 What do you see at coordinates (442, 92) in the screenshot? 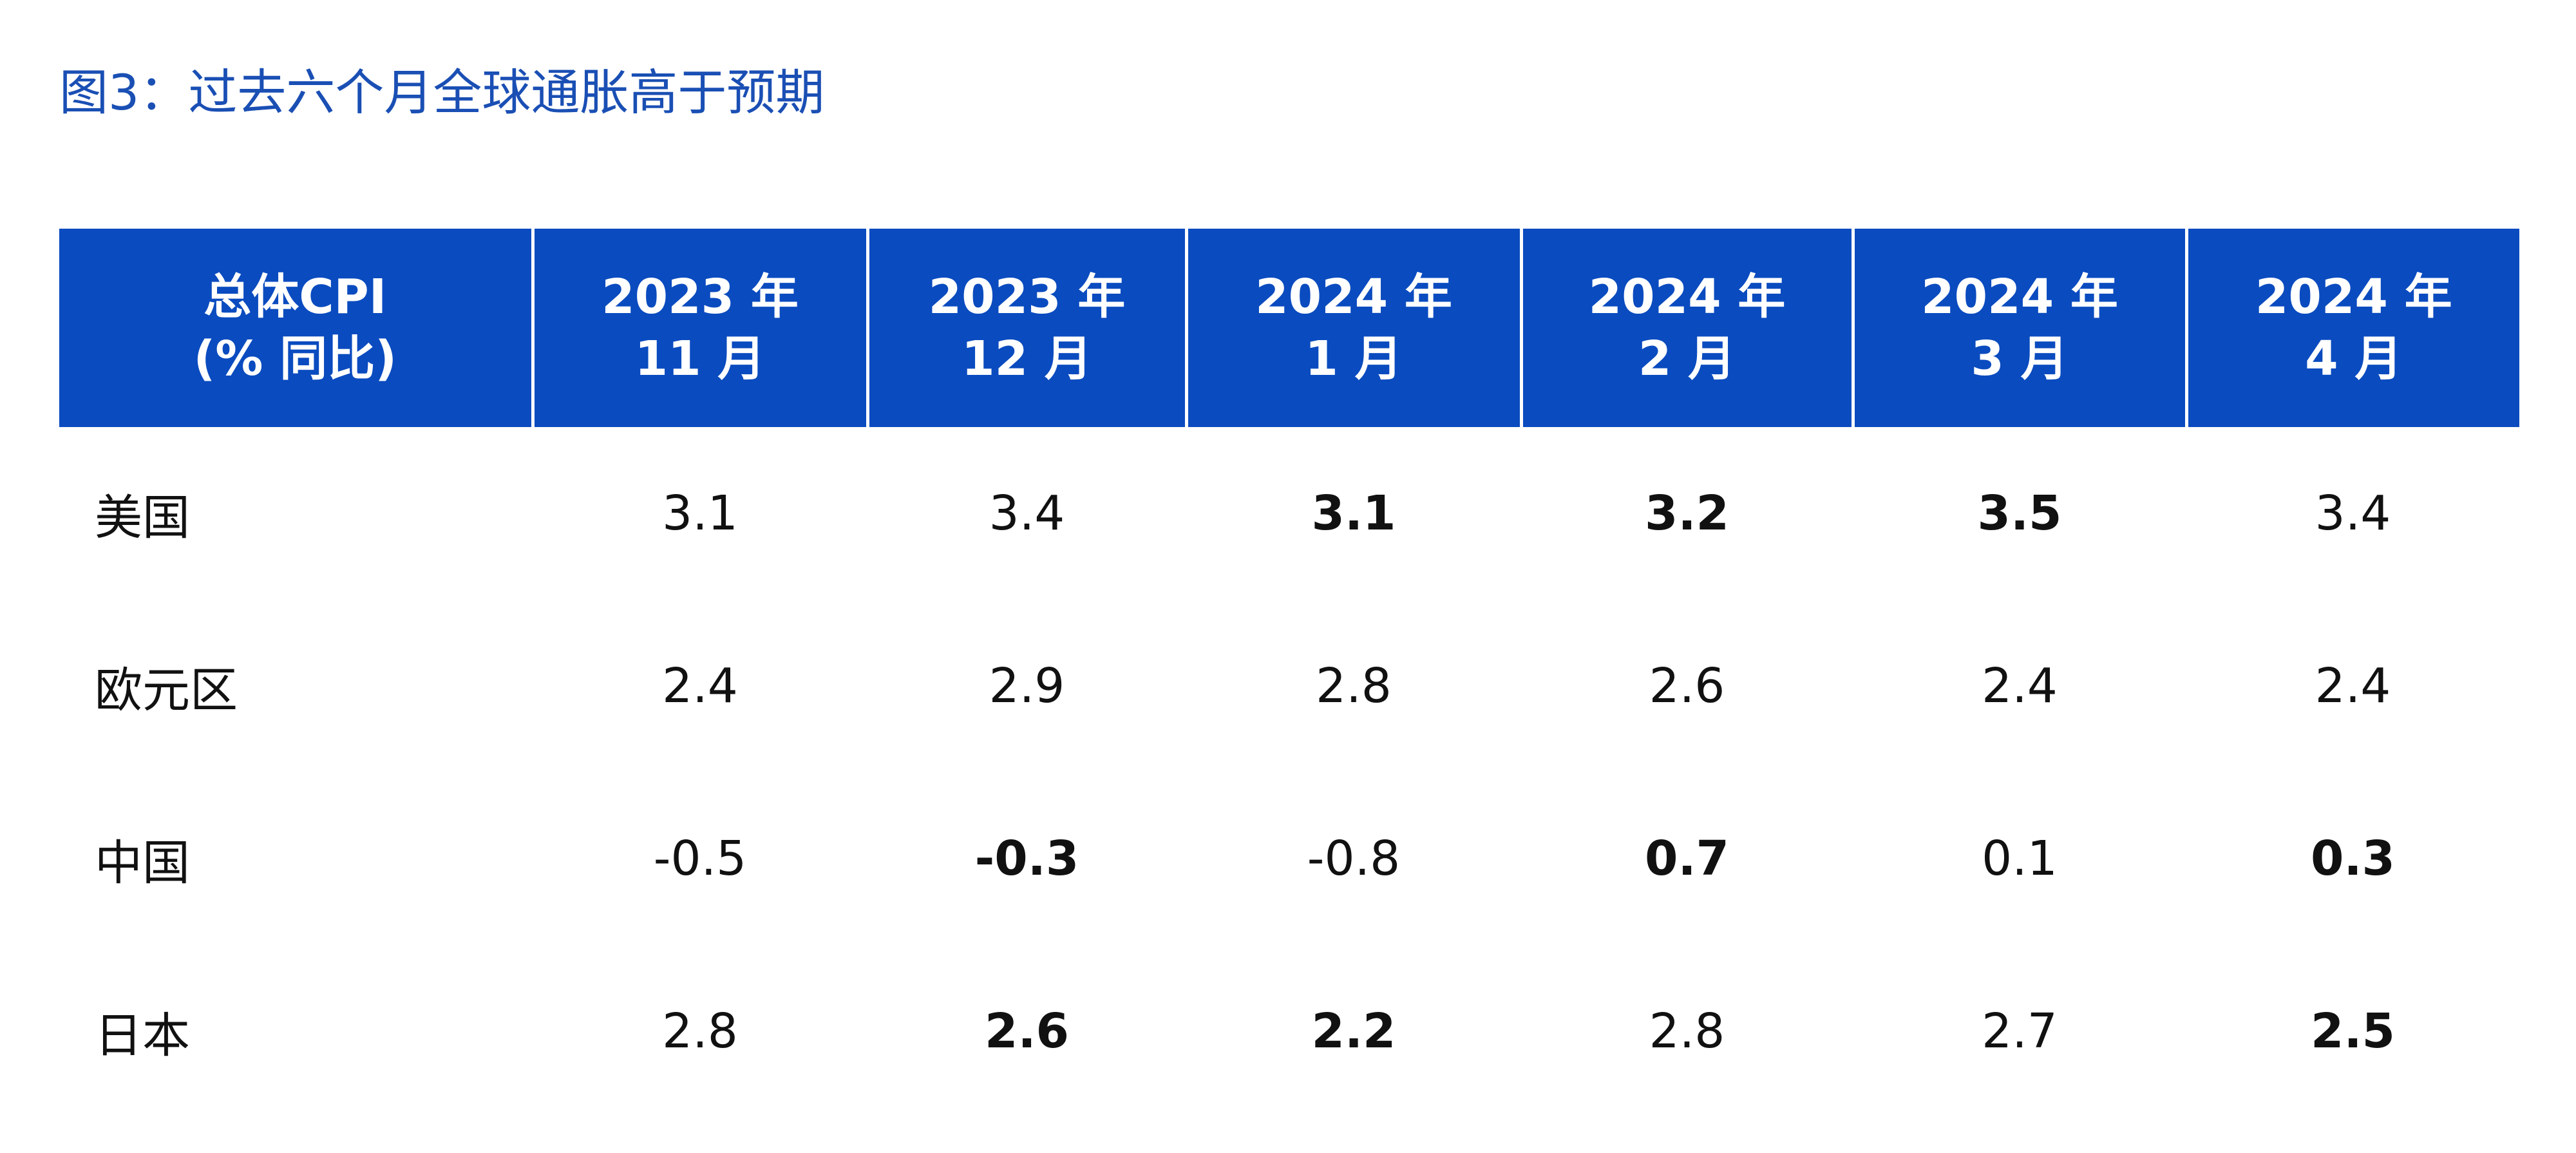
I see `chart-title: 图3：过去六个月全球通胀高于预期` at bounding box center [442, 92].